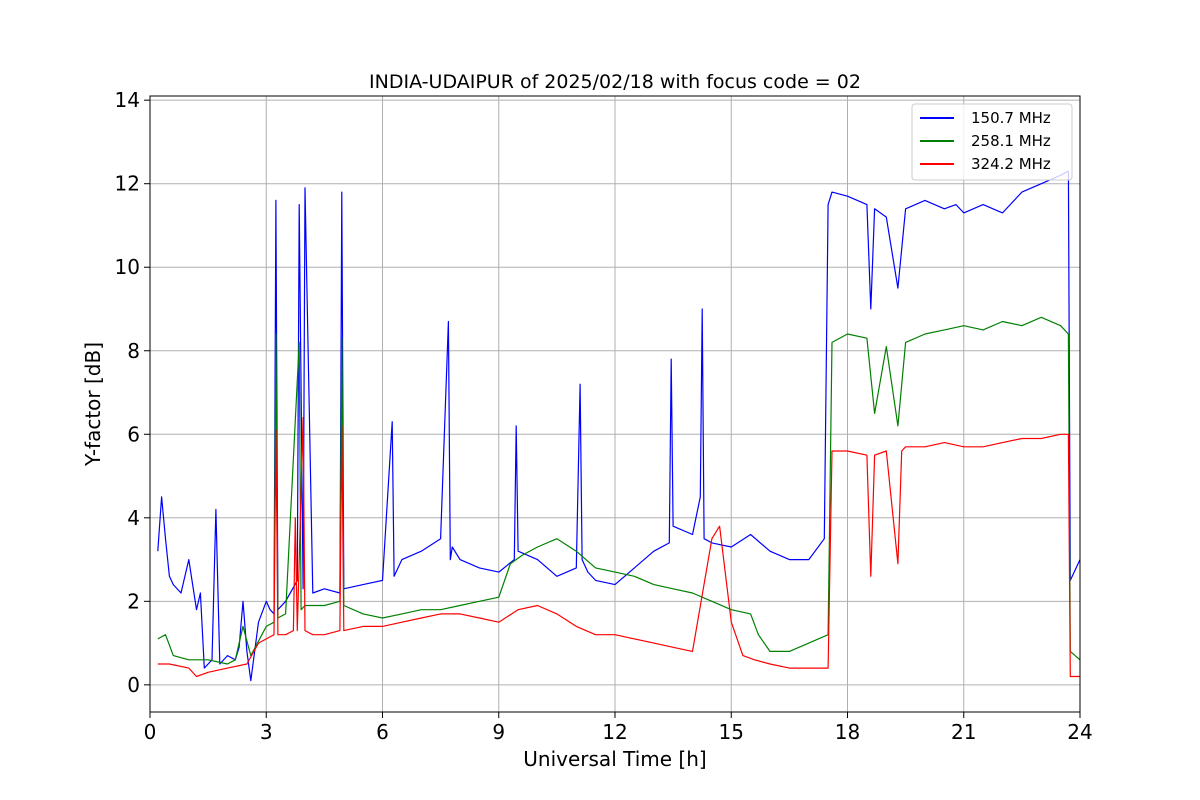 The height and width of the screenshot is (800, 1200). Describe the element at coordinates (93, 404) in the screenshot. I see `y-axis-label: Y-factor [dB]` at that location.